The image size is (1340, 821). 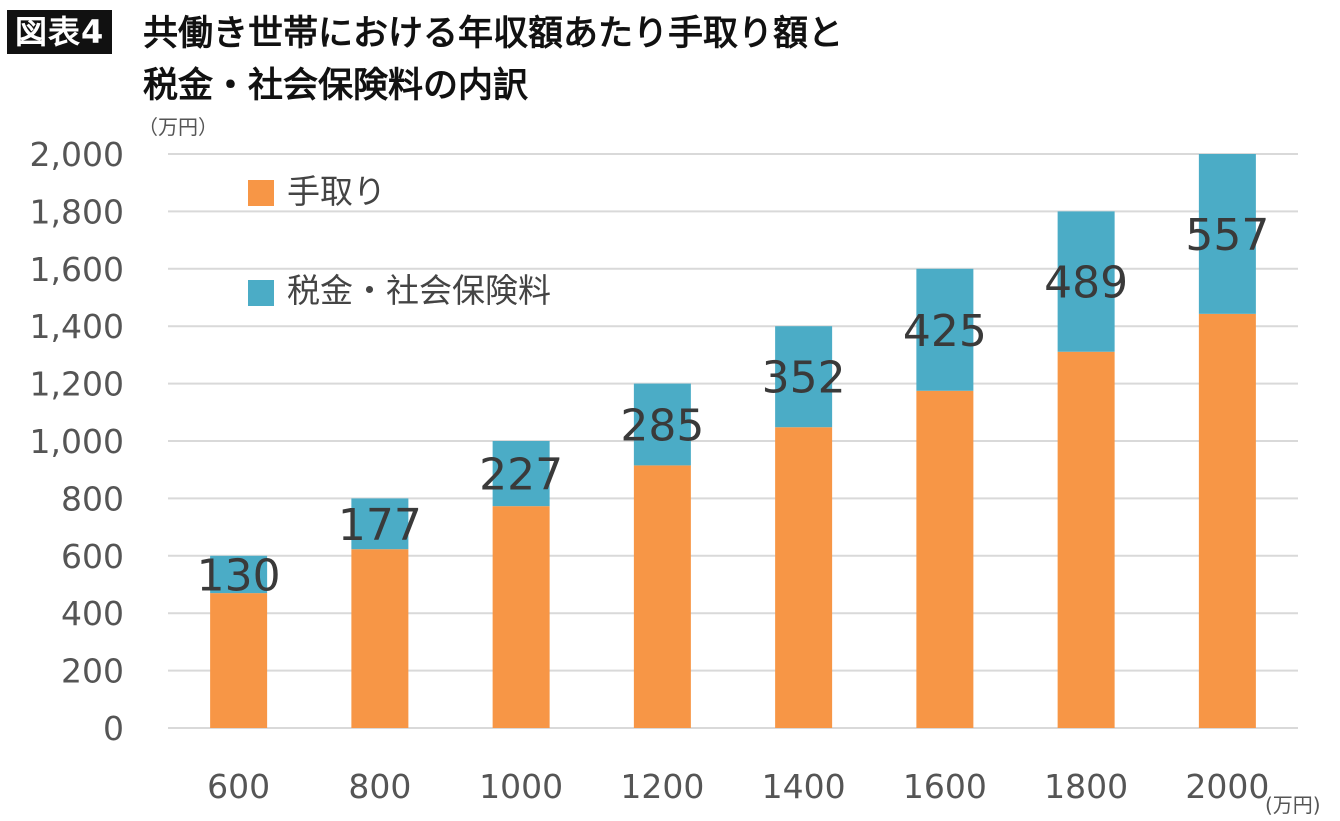 I want to click on data-label-tax: 285, so click(x=662, y=425).